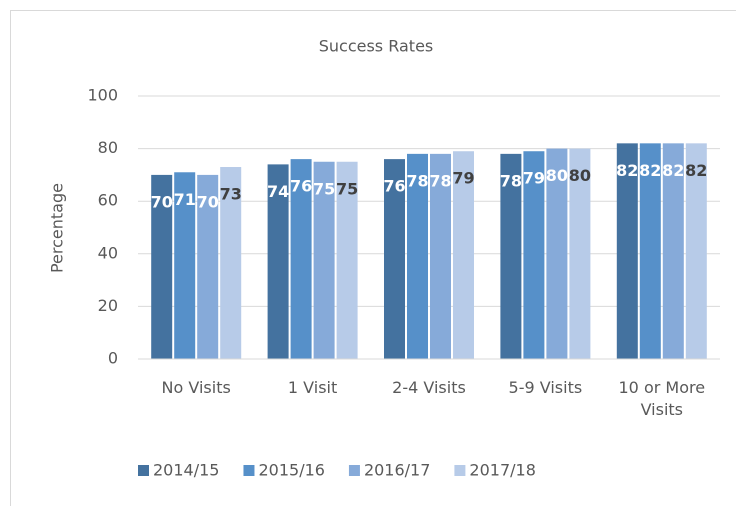  I want to click on data-label: 73, so click(231, 194).